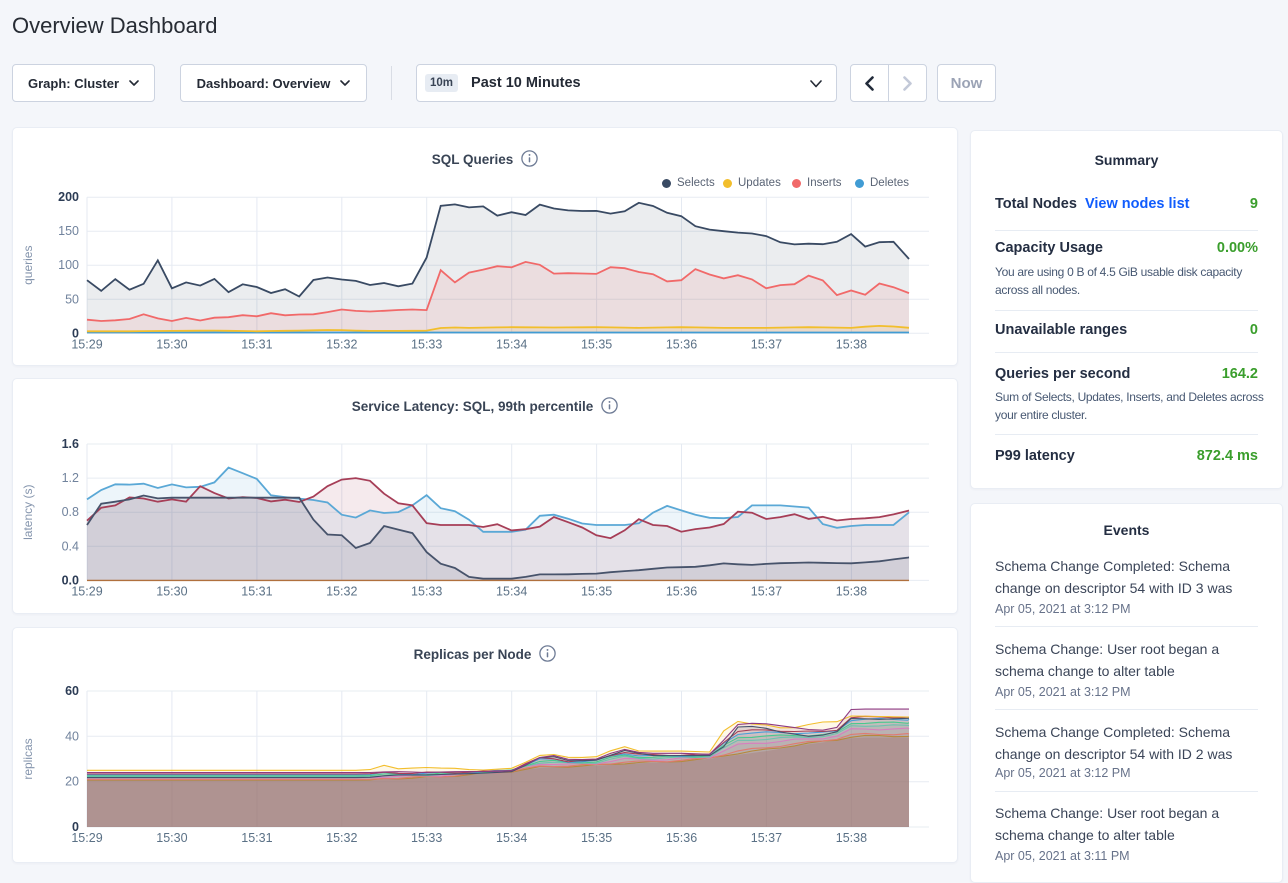  What do you see at coordinates (28, 265) in the screenshot?
I see `svg-text: queries` at bounding box center [28, 265].